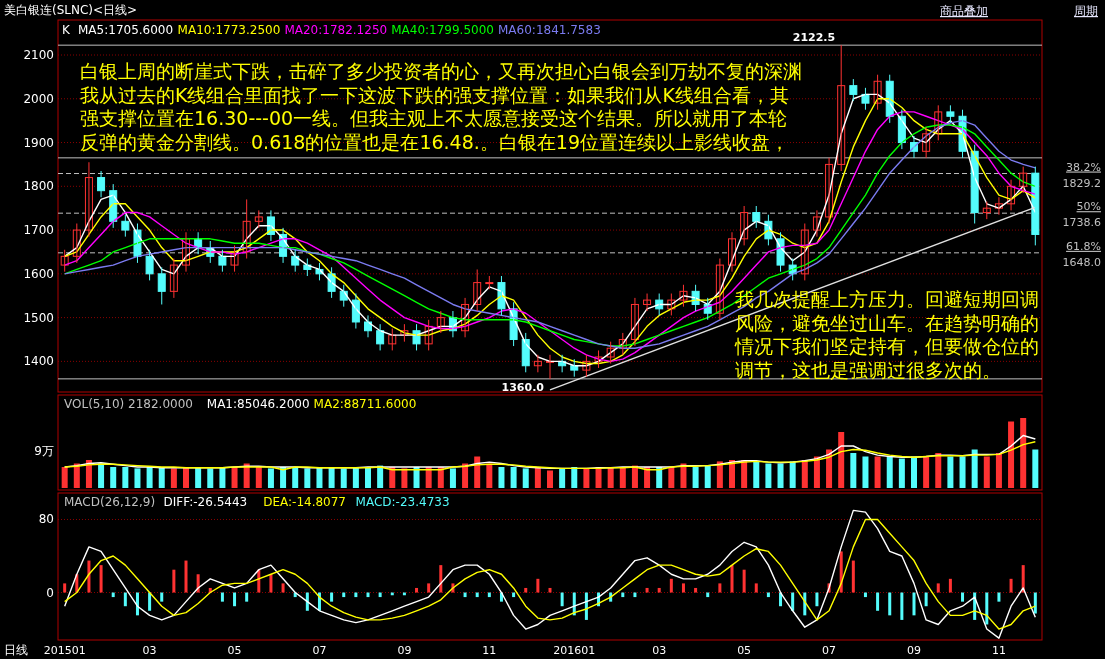  I want to click on annotation: 白银上周的断崖式下跌，击碎了多少投资者的心，又再次担心白银会到万劫不复的深渊我从过去的K线组合里面找了一下这波下跌的强支撑位置：如果我们从K线组合看，其强支撑位置在16.30---00一线。但我主观上不太愿意接受这个结果。所以就用了本轮反弹的黄金分割线。0.618的位置也是在16.48.。白银在19位置连续以上影线收盘，, so click(441, 106).